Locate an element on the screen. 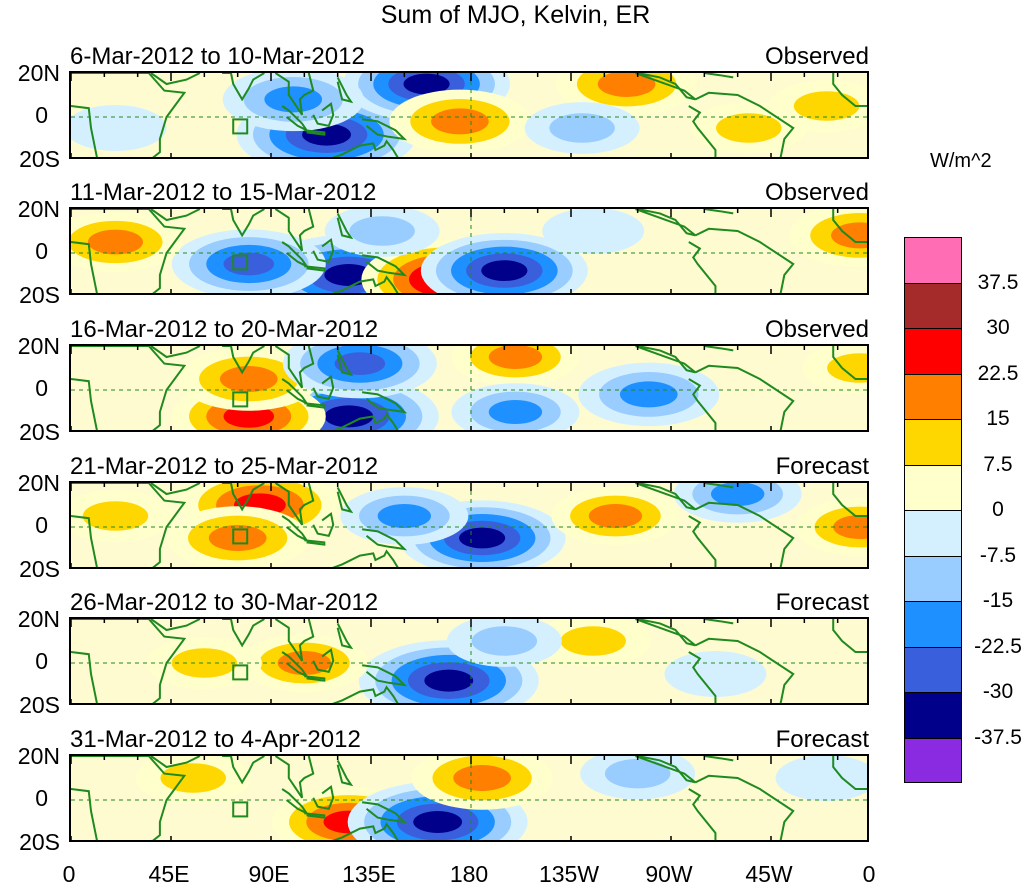 The image size is (1031, 889). colorbar-level-label: -22.5 is located at coordinates (998, 646).